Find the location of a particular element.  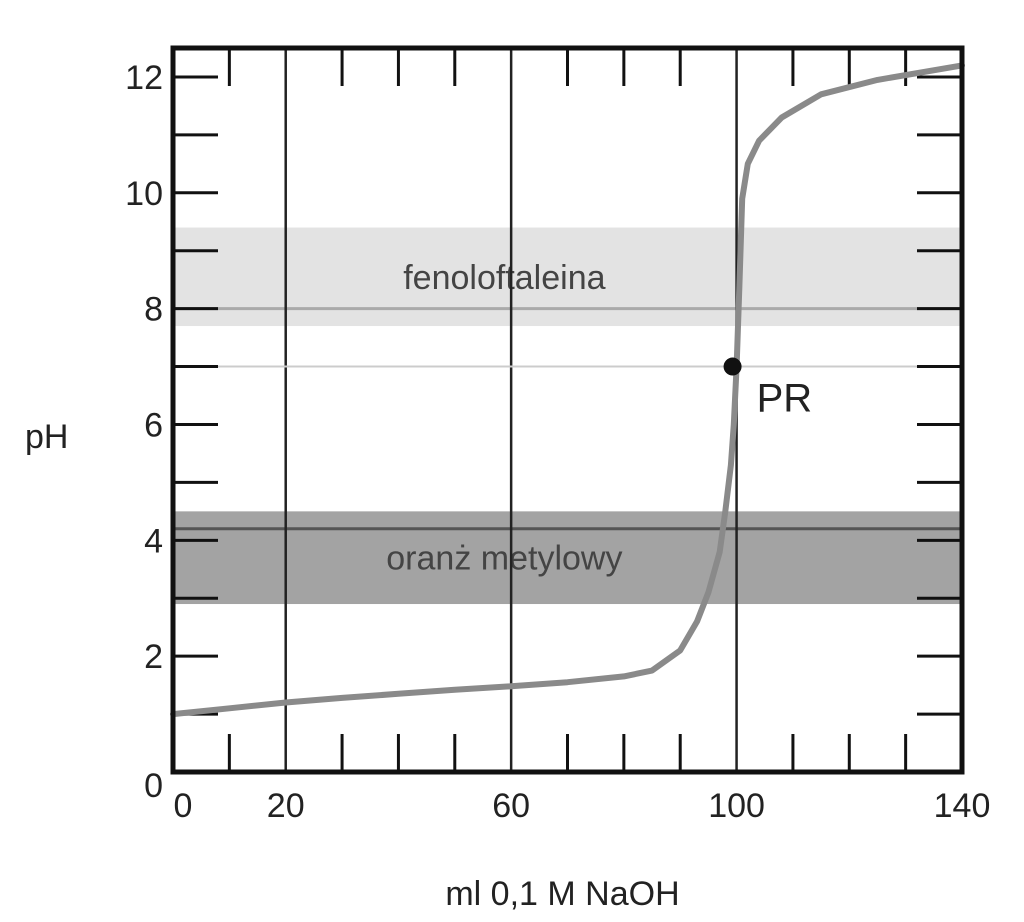

ytick-label-10: 10 is located at coordinates (144, 194).